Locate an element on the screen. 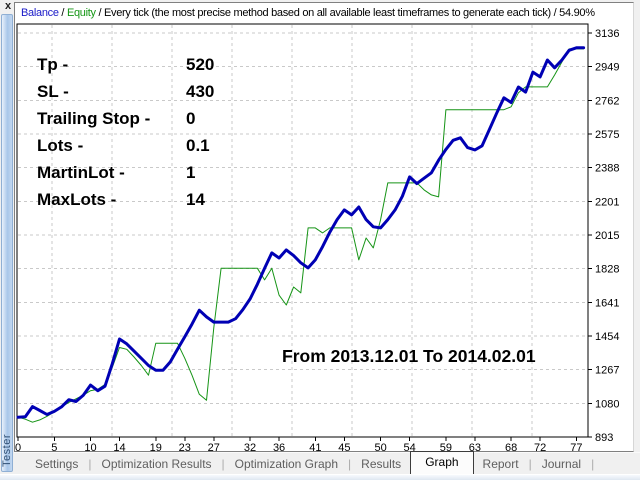  x-tick-label: 32 is located at coordinates (250, 446).